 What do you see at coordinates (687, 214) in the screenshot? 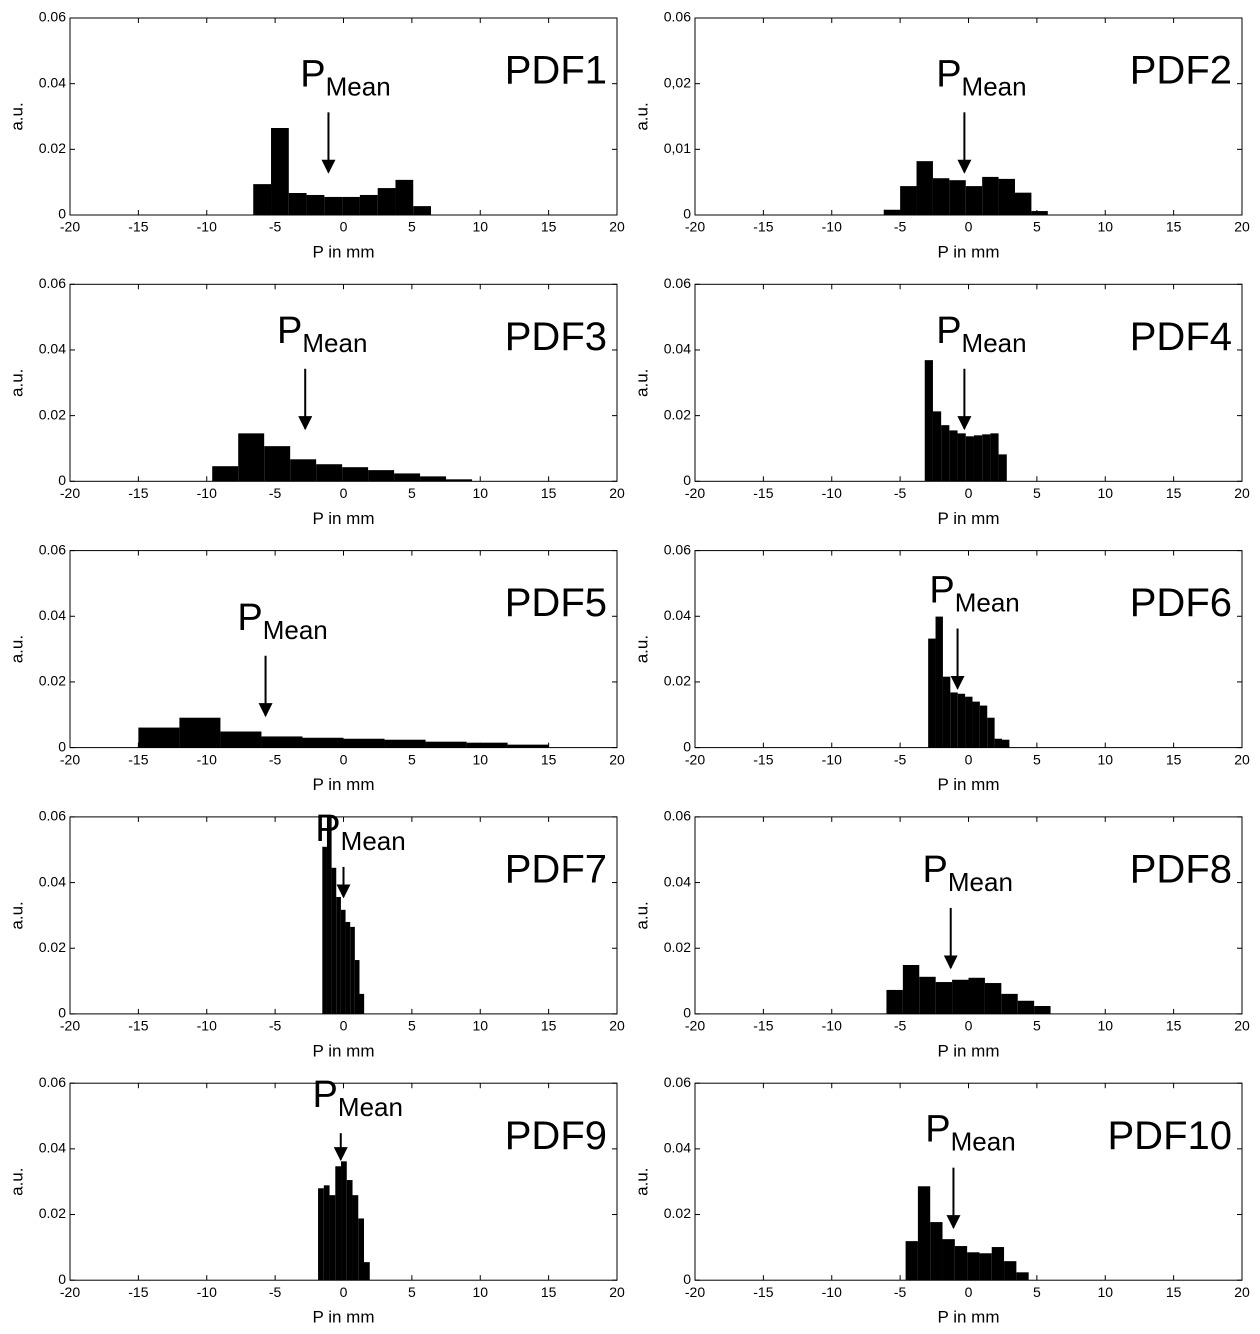
I see `y-tick-label: 0` at bounding box center [687, 214].